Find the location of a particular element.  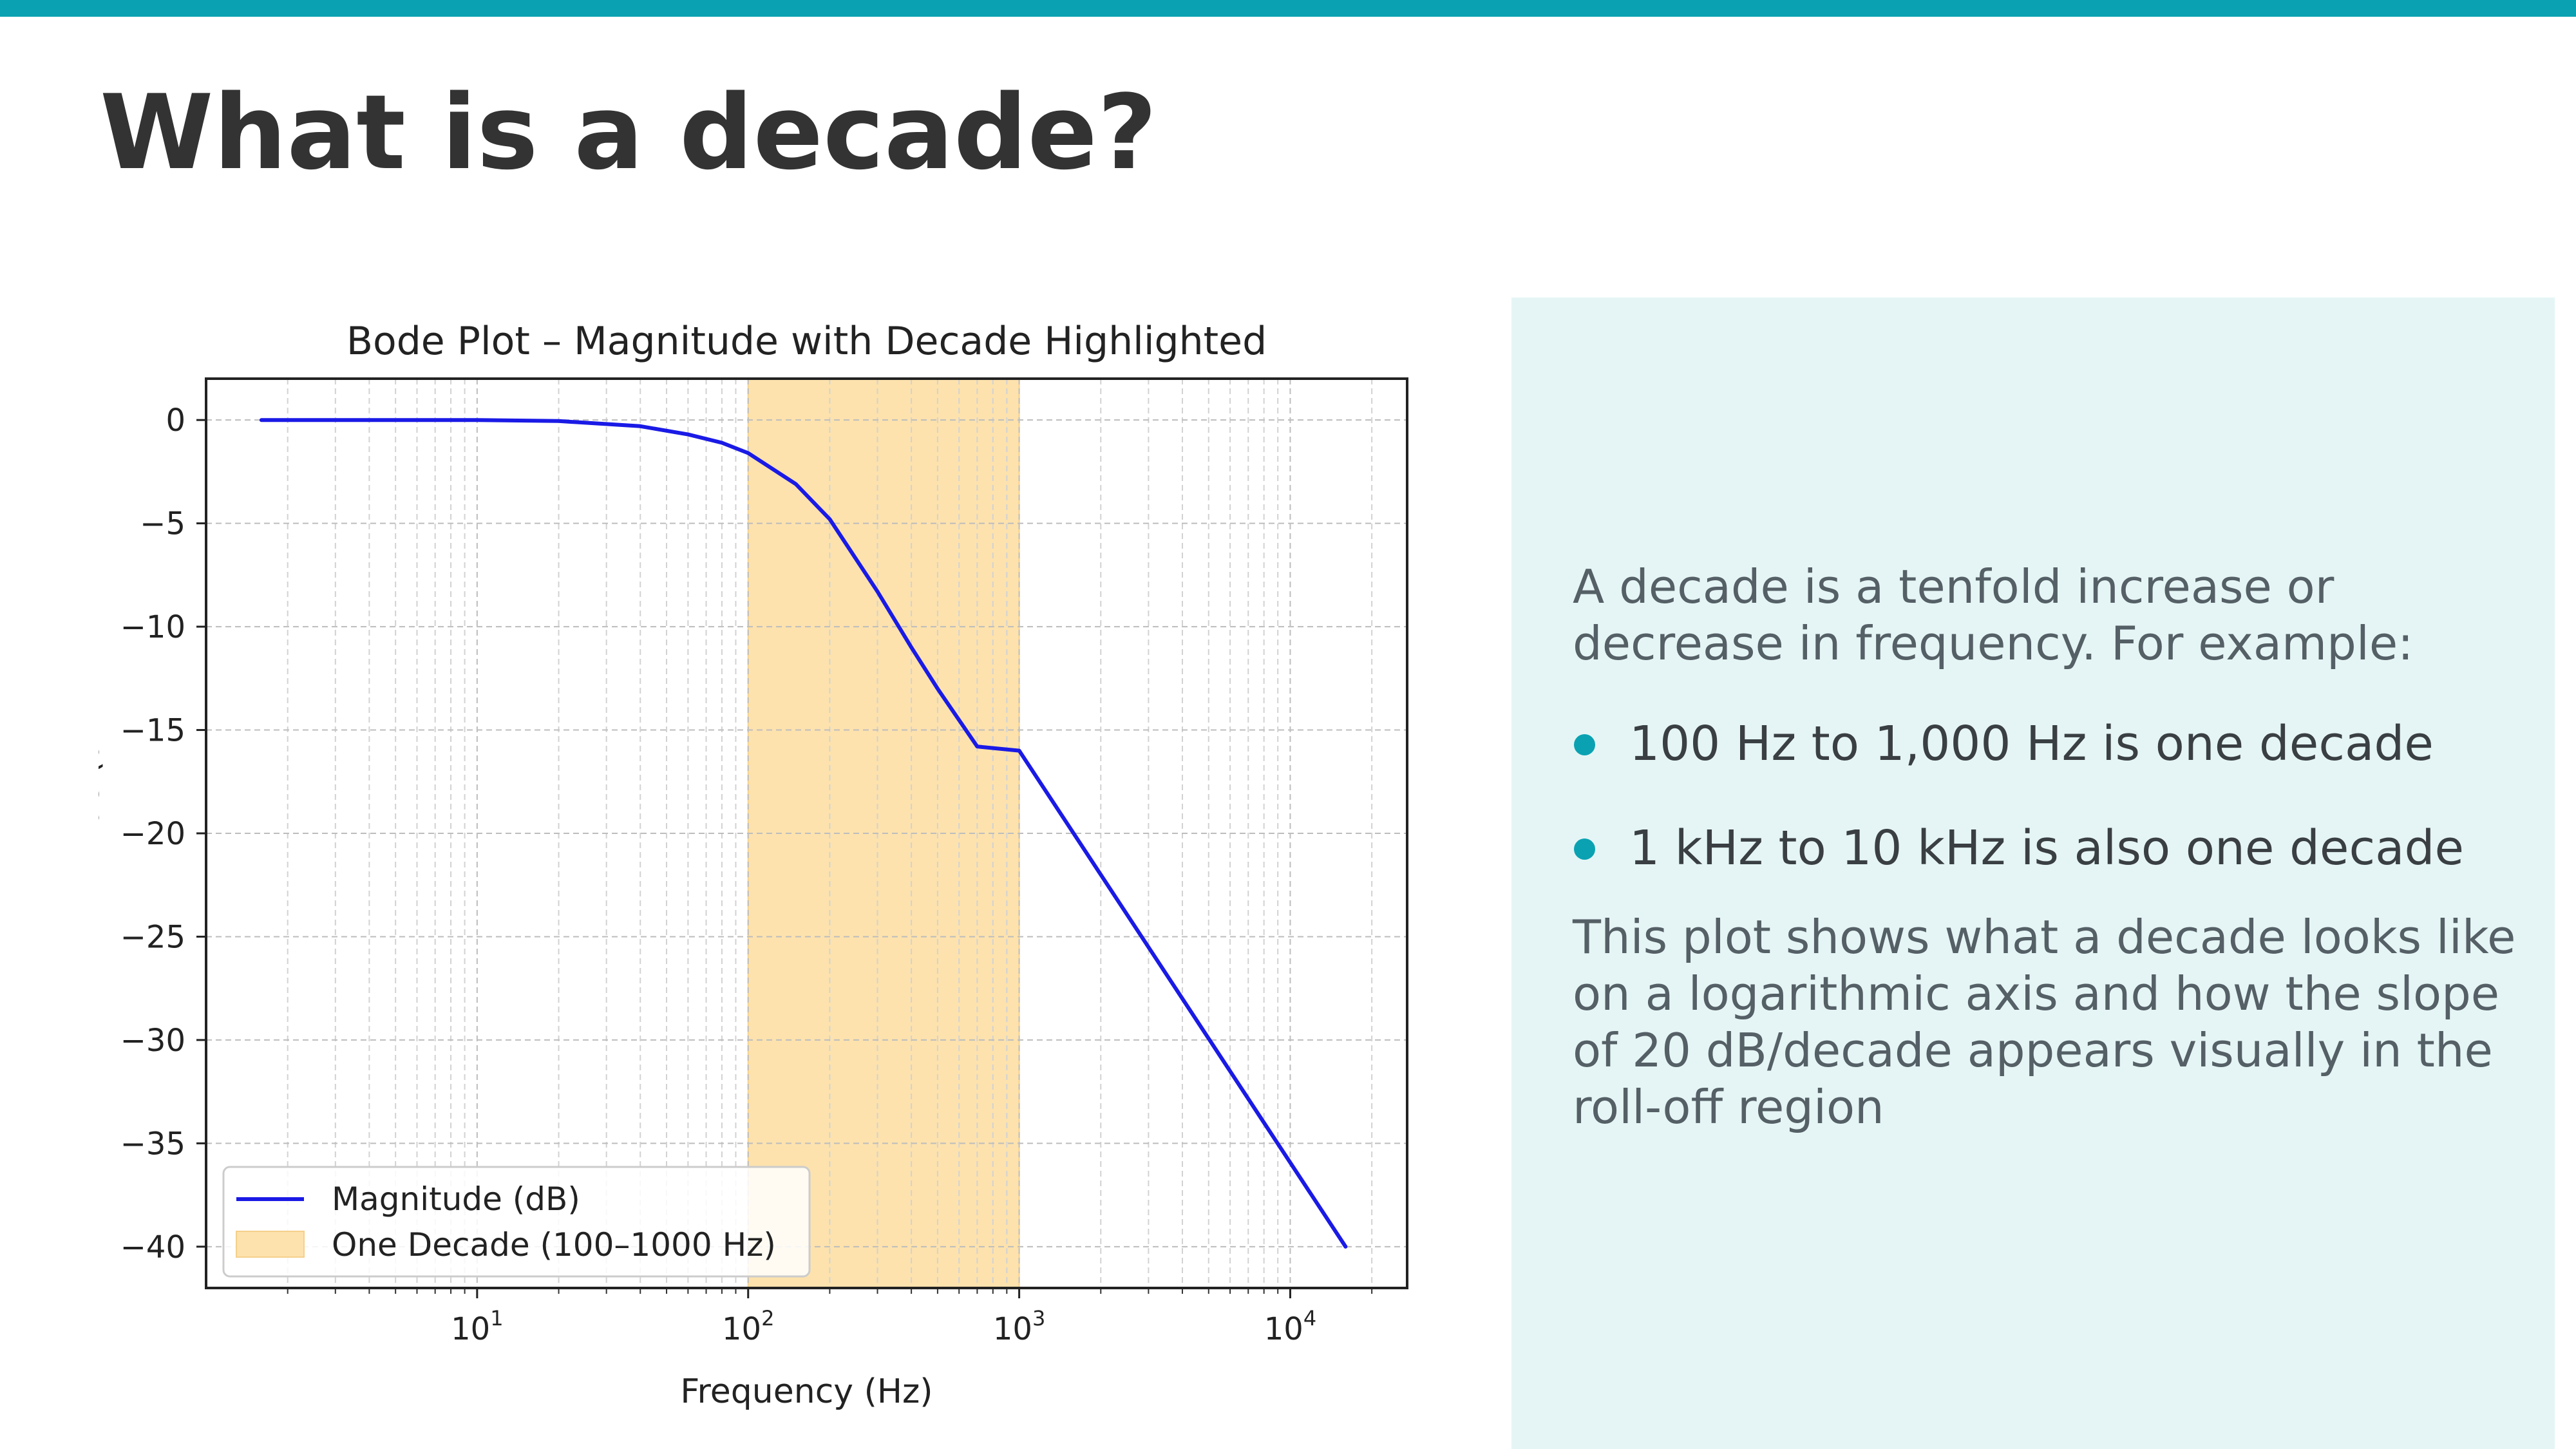

y-tick-label: −25 is located at coordinates (152, 937).